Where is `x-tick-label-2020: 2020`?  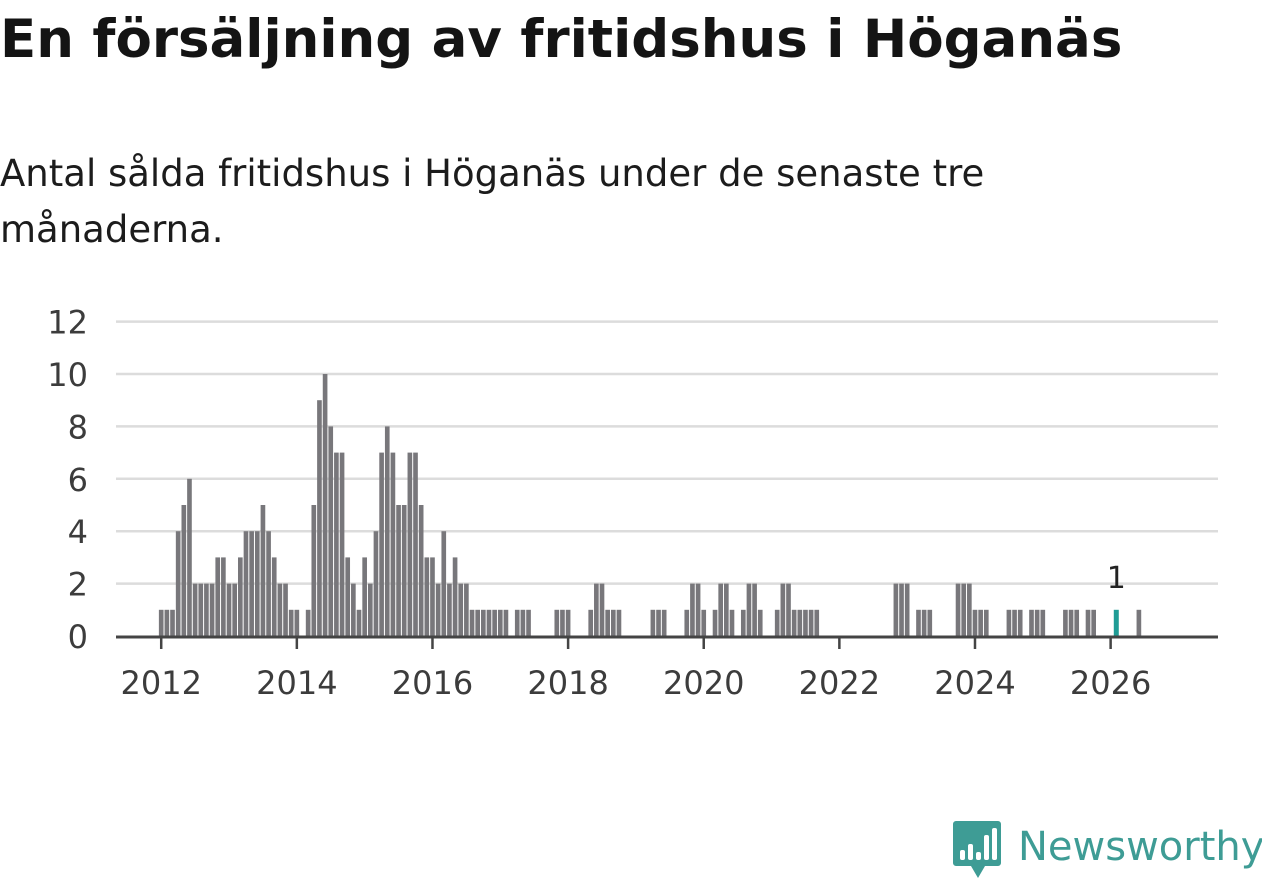 x-tick-label-2020: 2020 is located at coordinates (703, 683).